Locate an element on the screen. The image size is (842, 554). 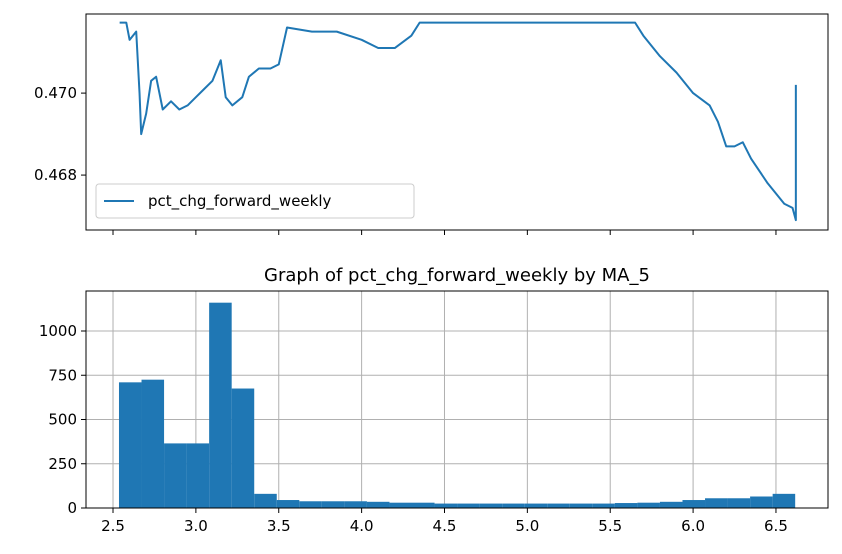
y-tick-label: 0.468 is located at coordinates (55, 175).